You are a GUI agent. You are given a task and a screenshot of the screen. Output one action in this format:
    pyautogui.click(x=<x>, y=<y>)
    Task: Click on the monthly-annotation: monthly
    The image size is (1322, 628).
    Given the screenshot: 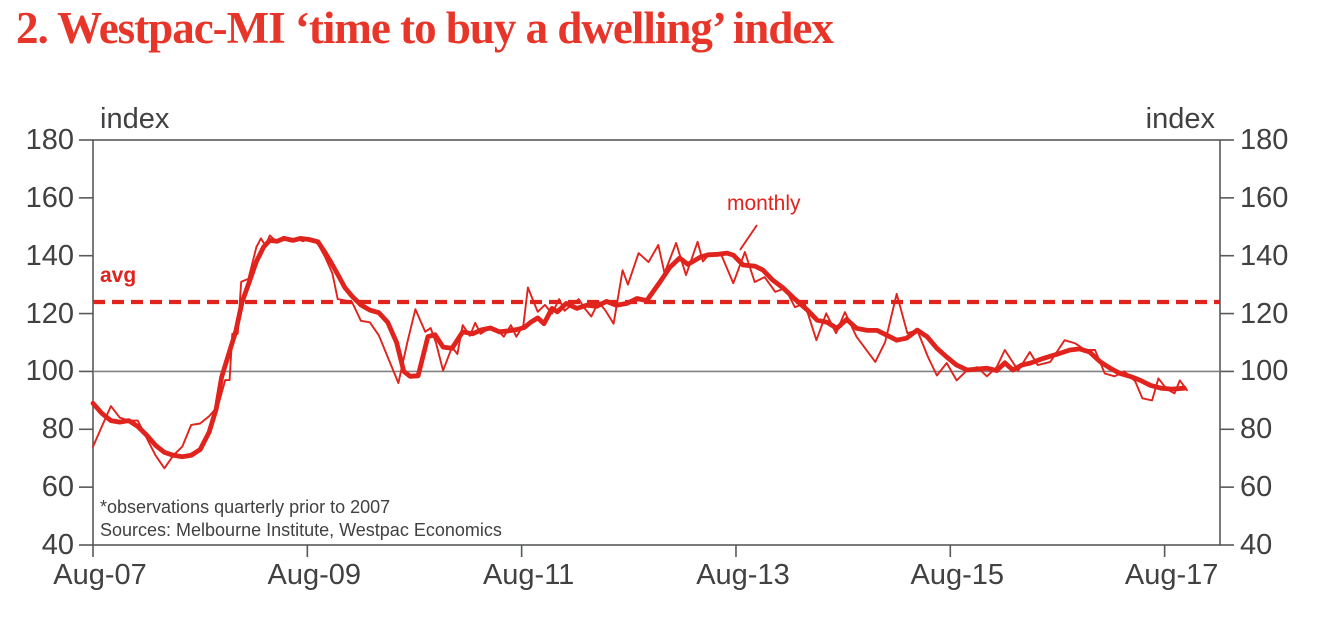 What is the action you would take?
    pyautogui.click(x=764, y=203)
    